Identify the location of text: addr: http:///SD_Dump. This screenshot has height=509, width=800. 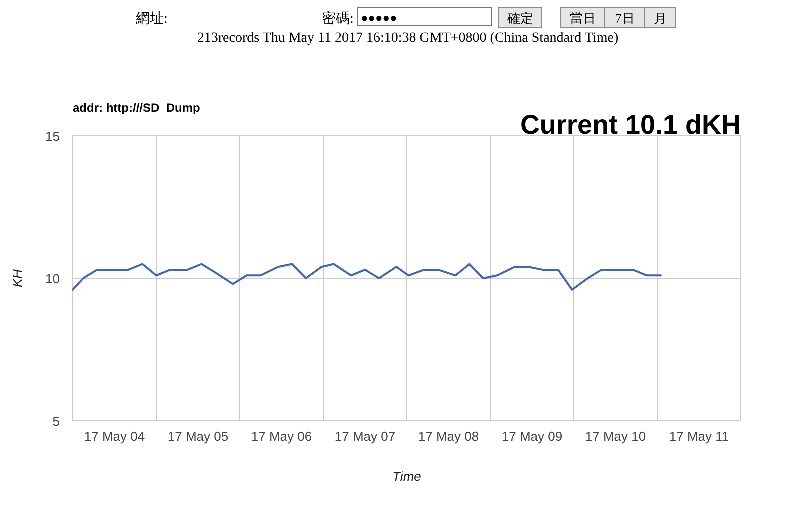
(136, 108).